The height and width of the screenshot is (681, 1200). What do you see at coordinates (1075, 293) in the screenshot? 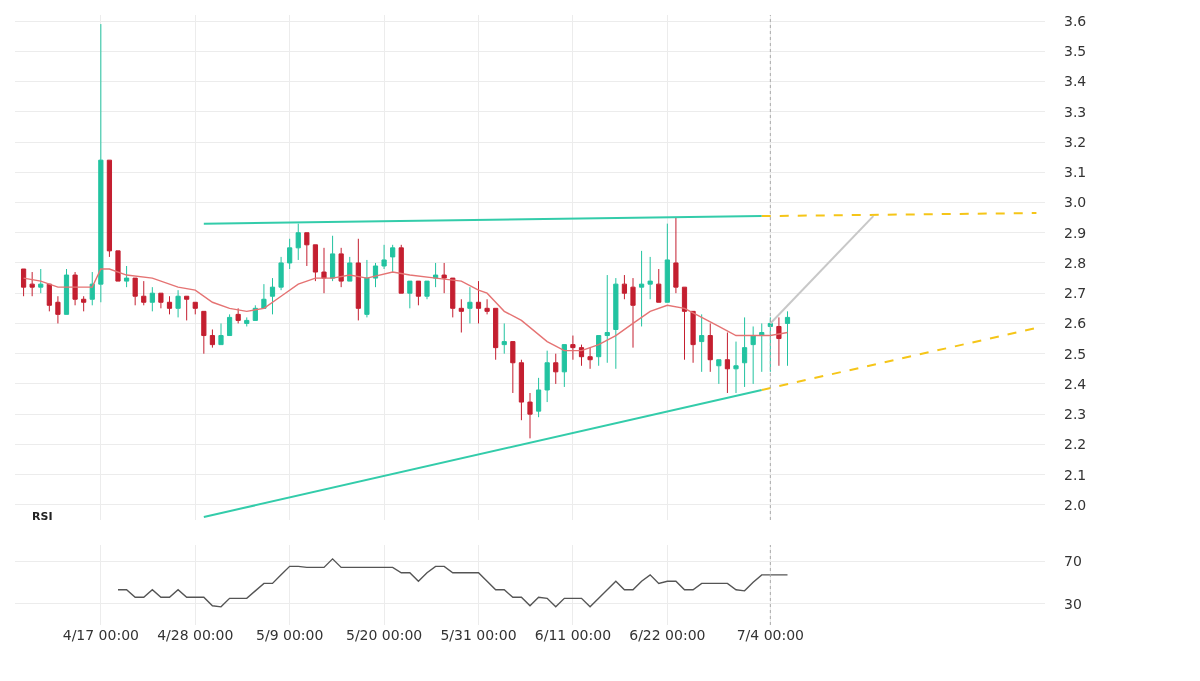
I see `y-tick-label: 2.7` at bounding box center [1075, 293].